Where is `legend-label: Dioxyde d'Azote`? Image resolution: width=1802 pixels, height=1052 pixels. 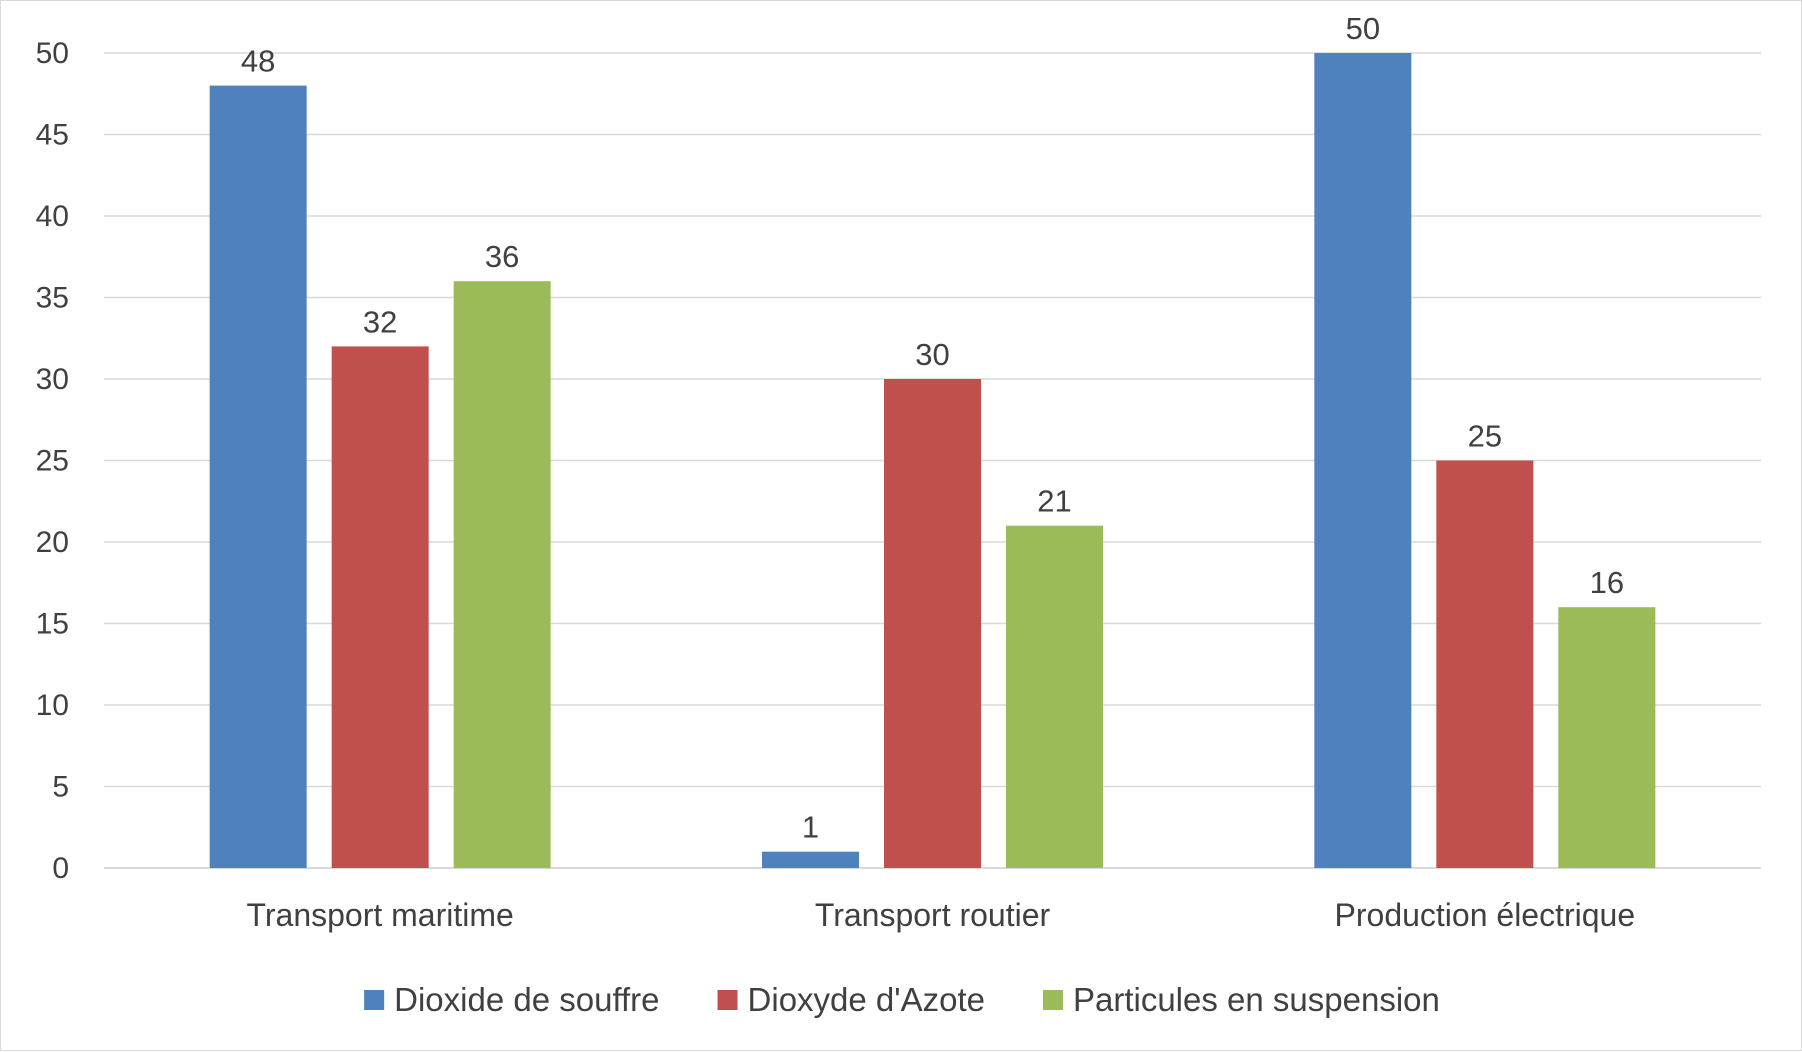
legend-label: Dioxyde d'Azote is located at coordinates (866, 999).